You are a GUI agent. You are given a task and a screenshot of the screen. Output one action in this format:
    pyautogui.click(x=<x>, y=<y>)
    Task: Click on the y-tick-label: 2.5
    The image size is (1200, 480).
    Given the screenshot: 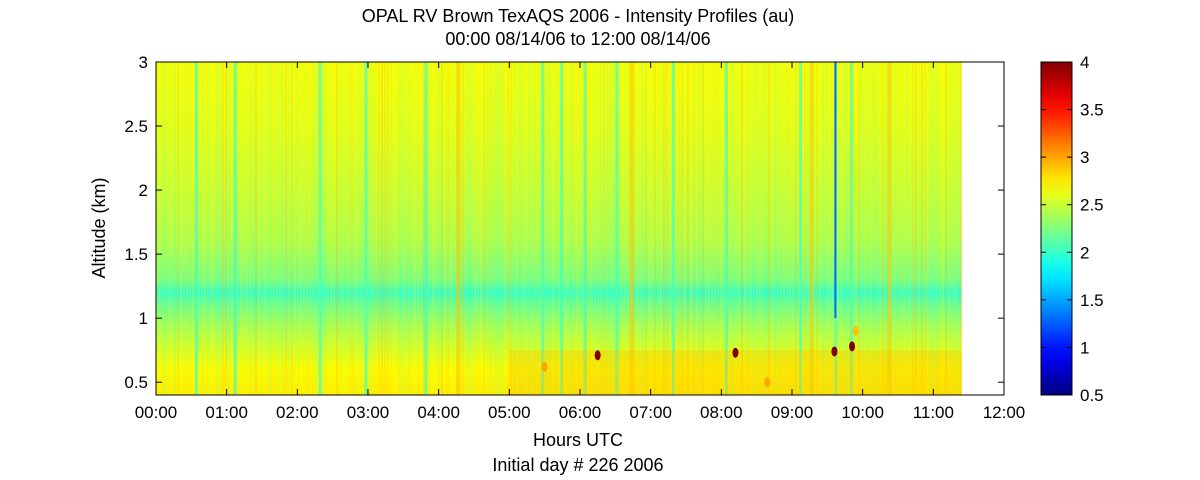 What is the action you would take?
    pyautogui.click(x=136, y=126)
    